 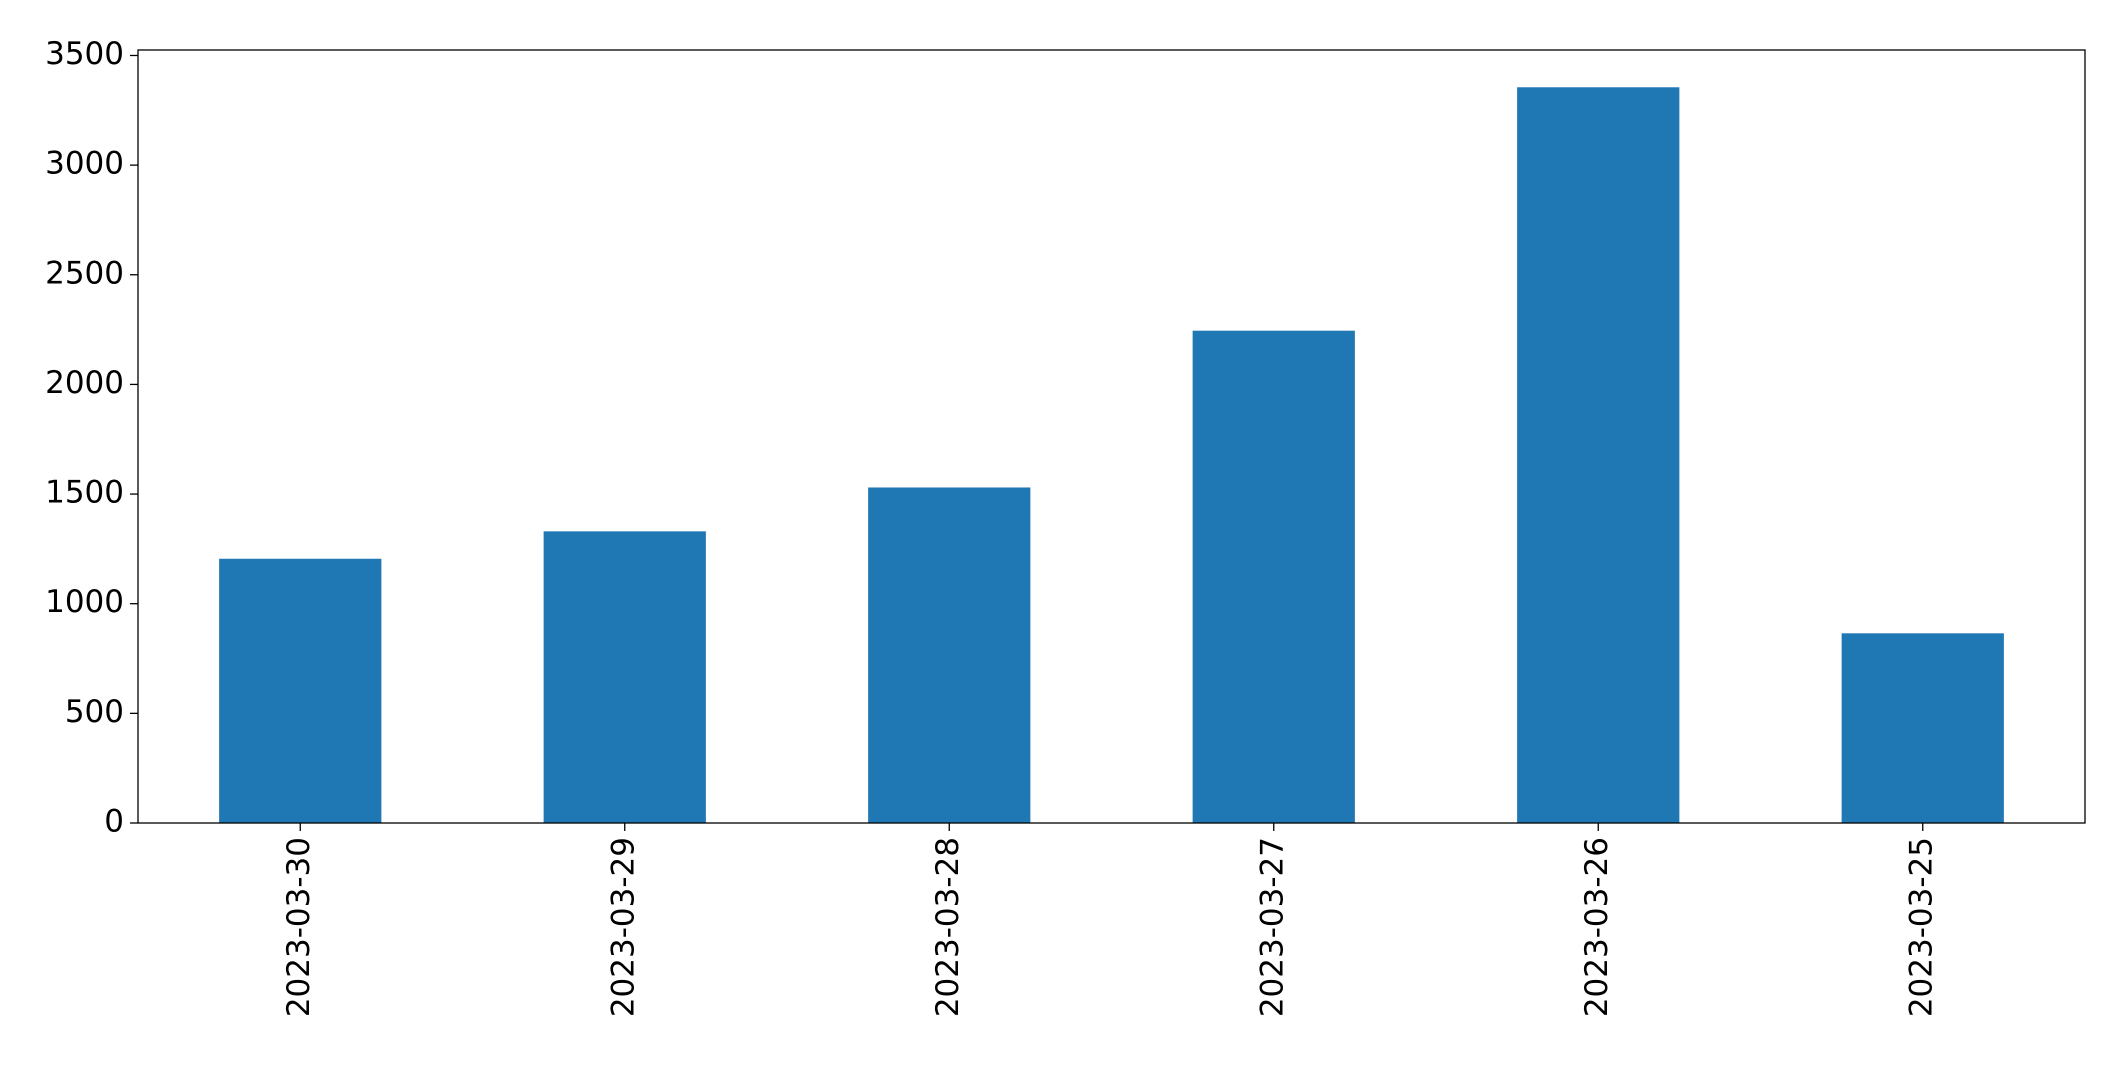 I want to click on y-tick-label: 2500, so click(x=84, y=273).